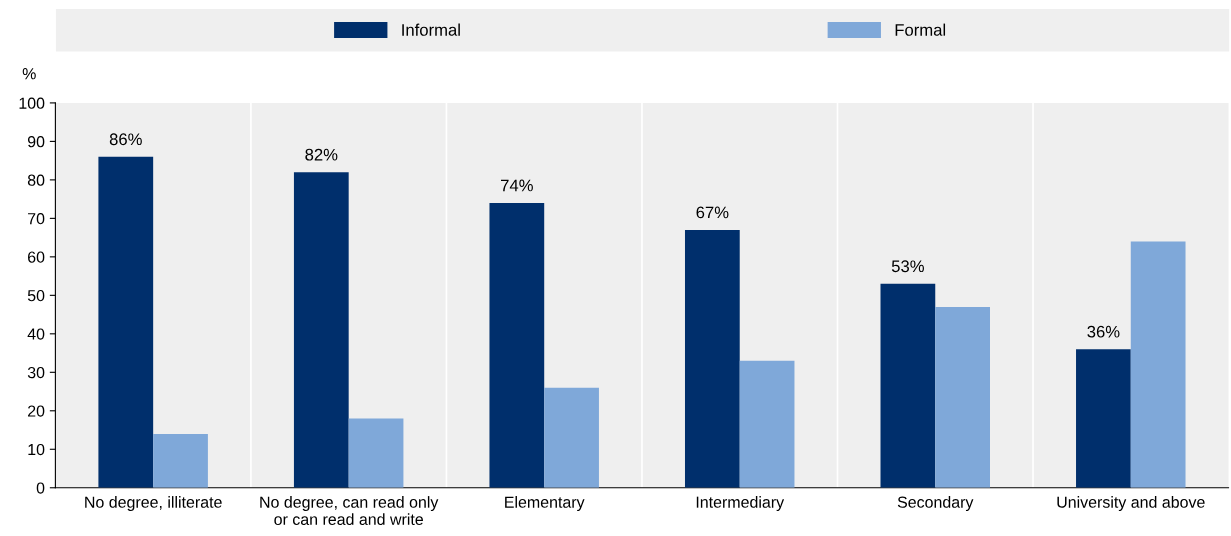 This screenshot has width=1231, height=536. I want to click on y-tick-label: 90, so click(36, 142).